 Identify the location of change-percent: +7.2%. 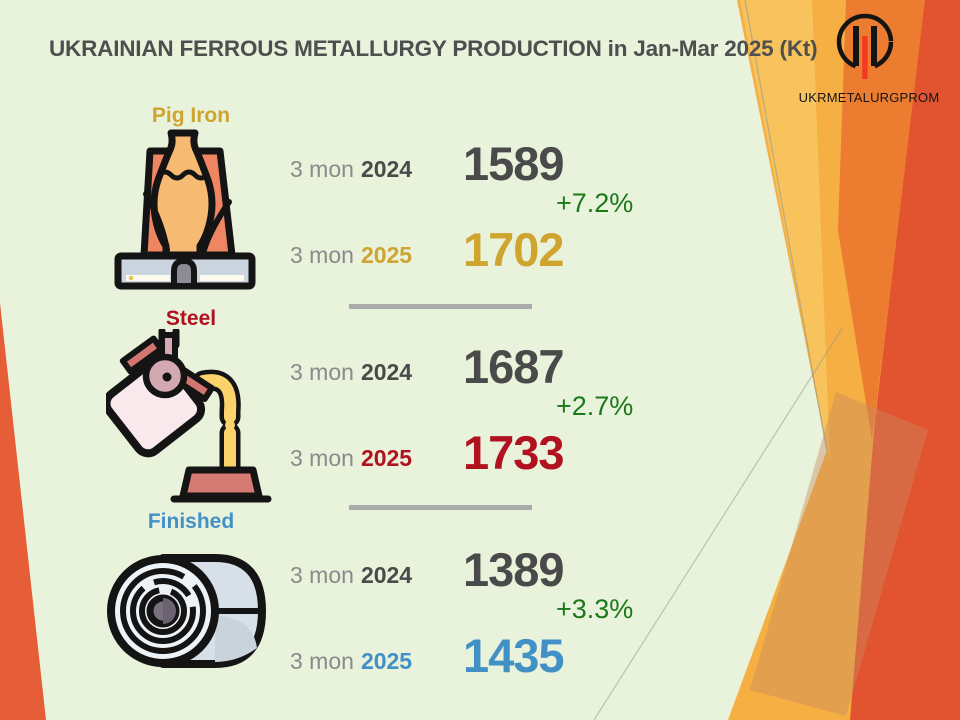
(595, 203).